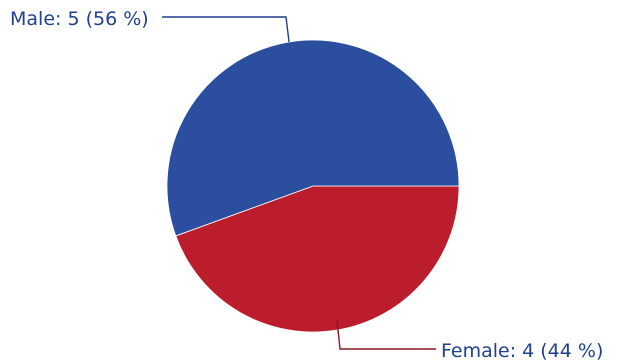 This screenshot has width=624, height=363. What do you see at coordinates (226, 29) in the screenshot?
I see `leader-line-male` at bounding box center [226, 29].